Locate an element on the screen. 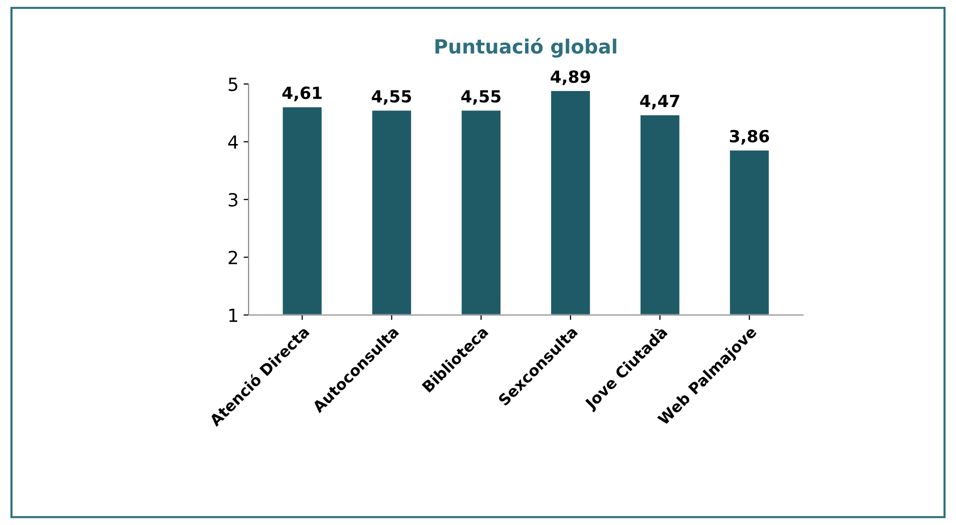 The image size is (956, 525). y-tick-label: 4 is located at coordinates (233, 142).